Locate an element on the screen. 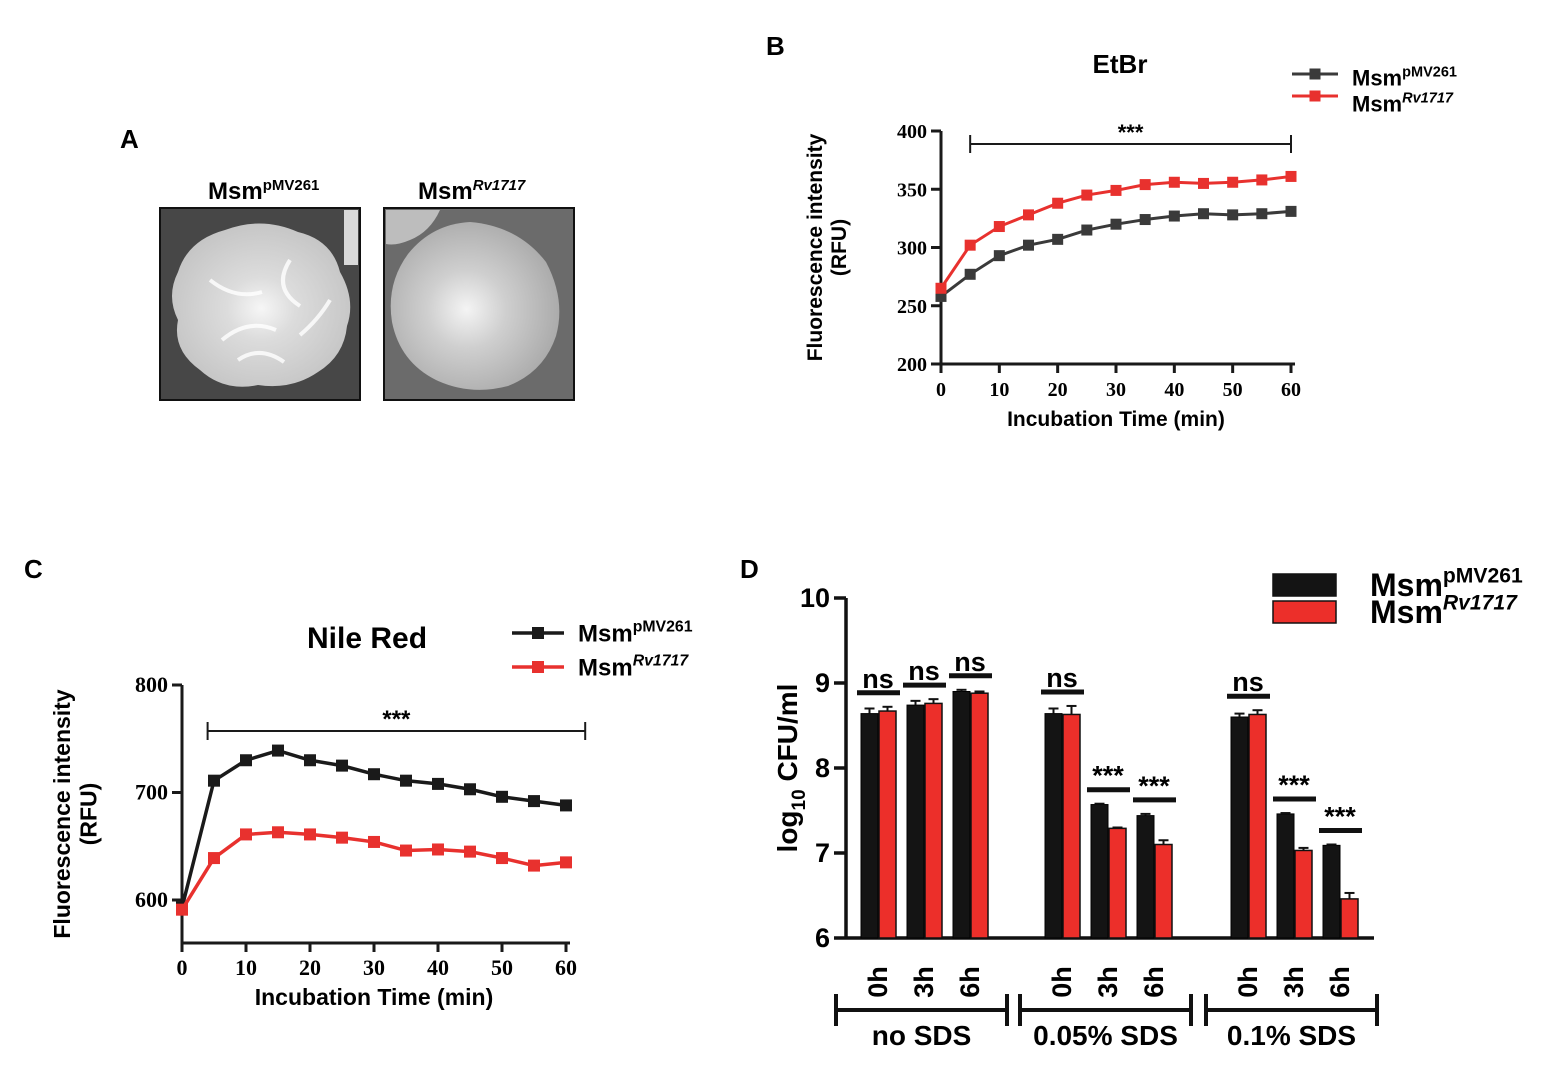 The width and height of the screenshot is (1562, 1080). y-axis-label-sub: 10 is located at coordinates (799, 799).